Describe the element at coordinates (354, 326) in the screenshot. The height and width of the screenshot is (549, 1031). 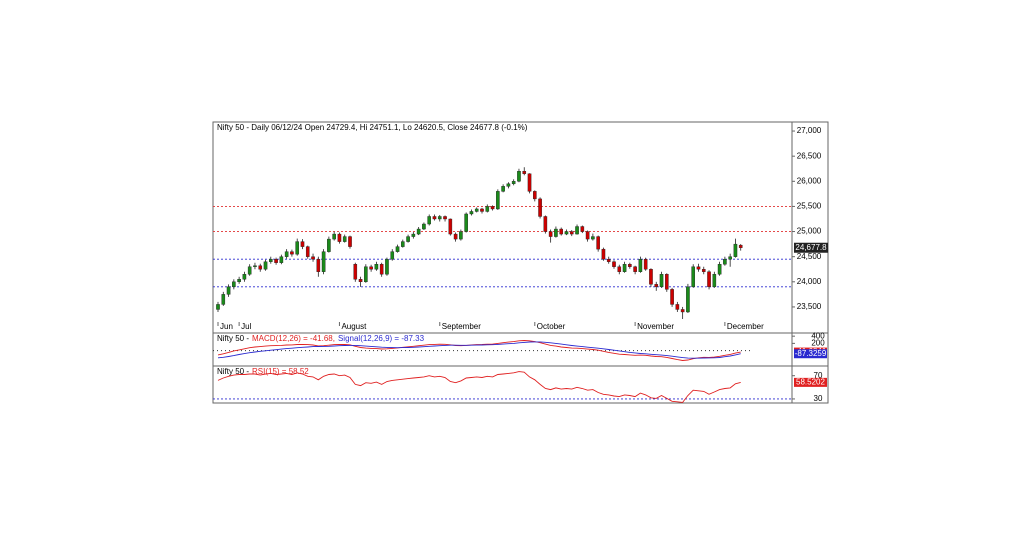
I see `x-tick-label: August` at that location.